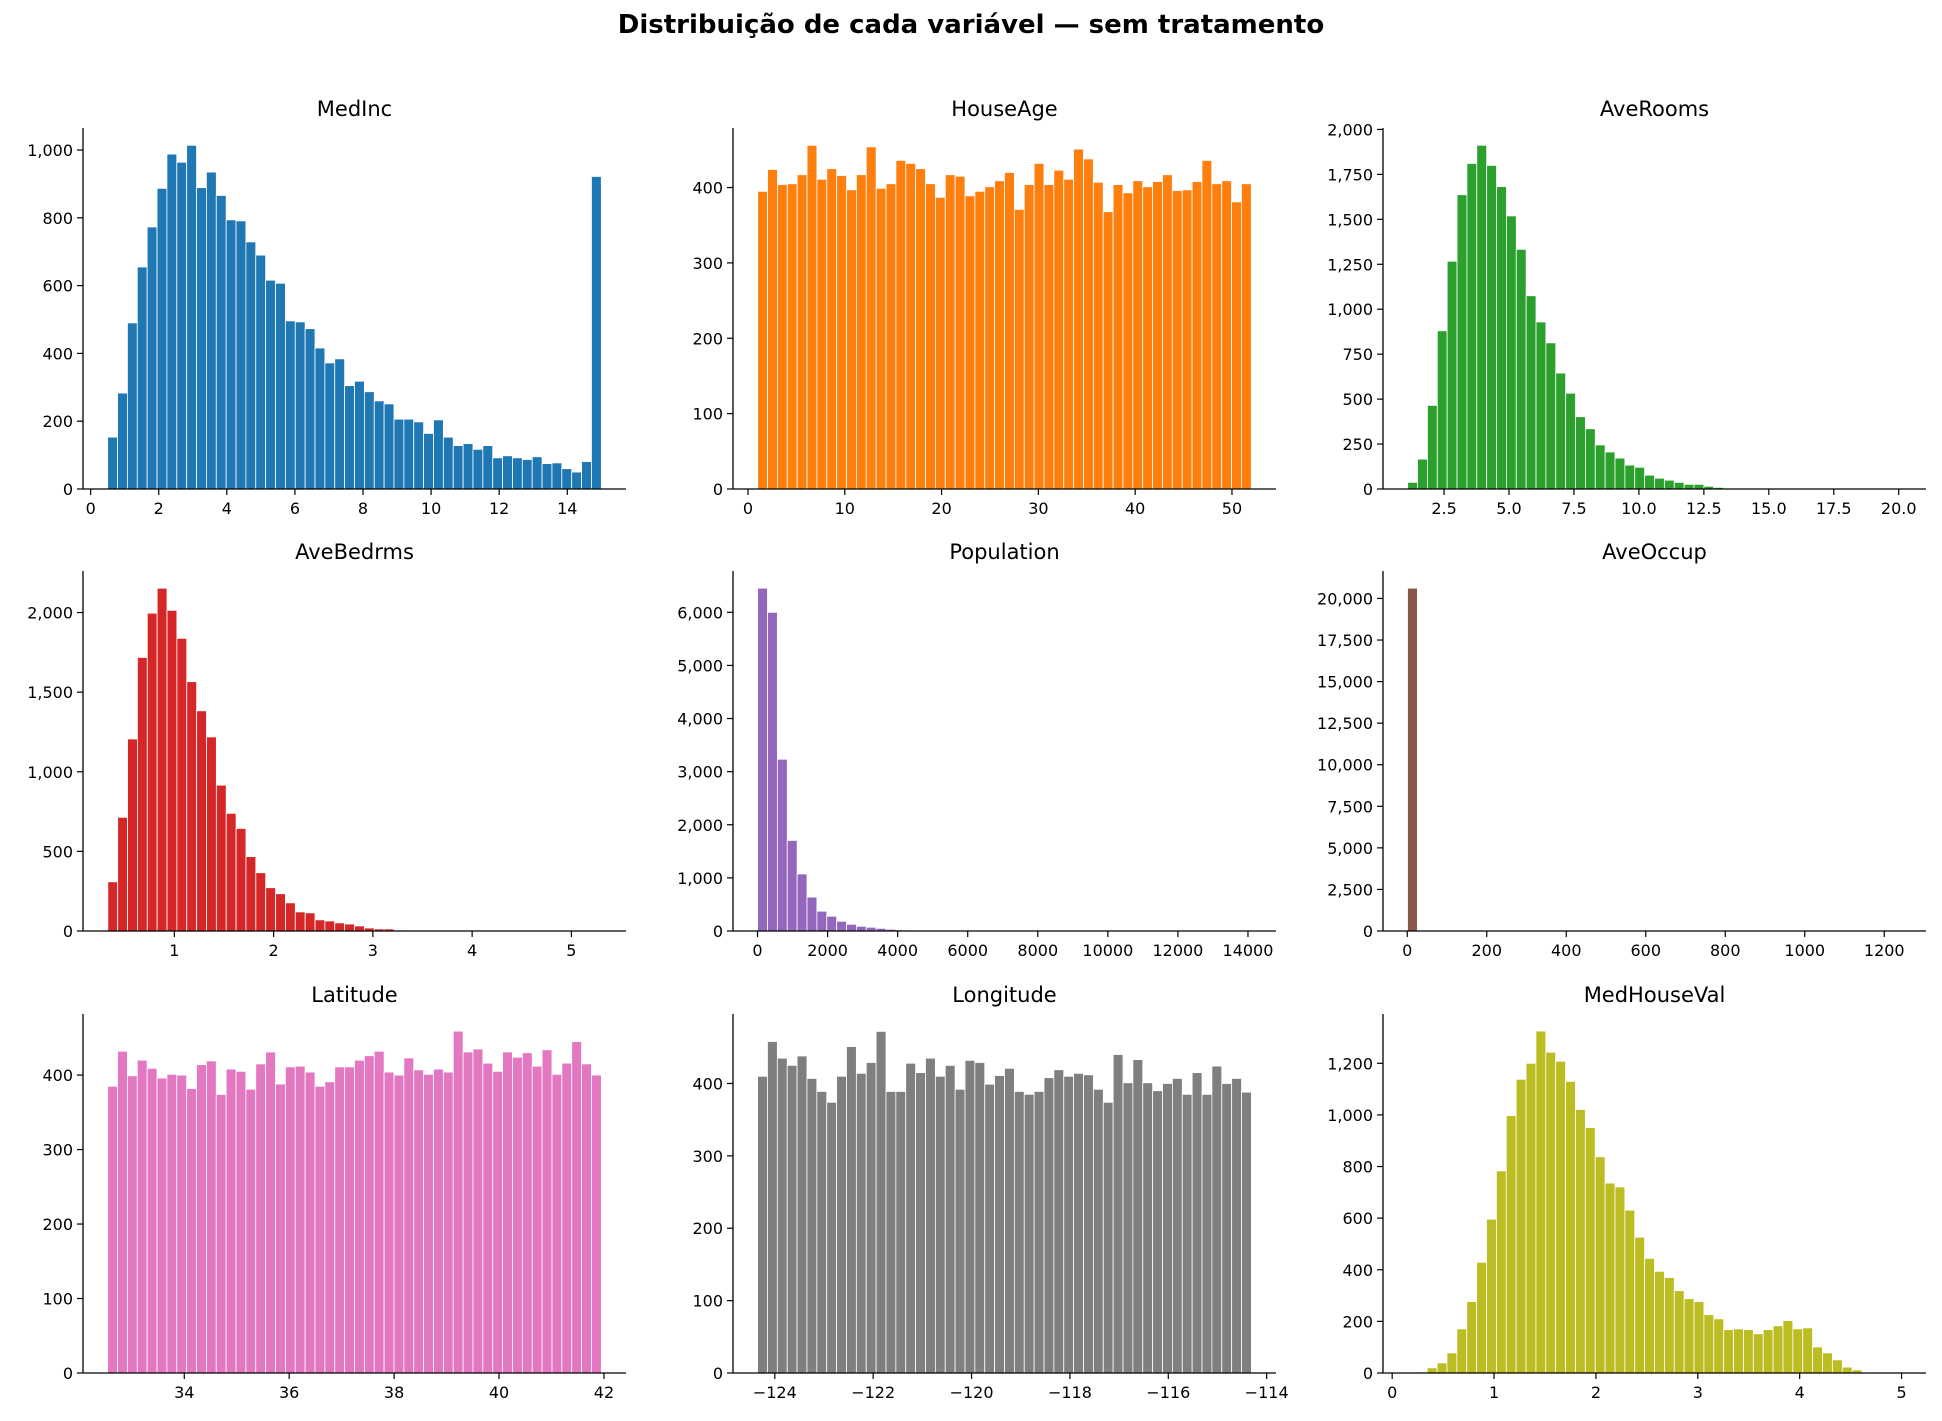  What do you see at coordinates (50, 772) in the screenshot?
I see `y-tick-label: 1,000` at bounding box center [50, 772].